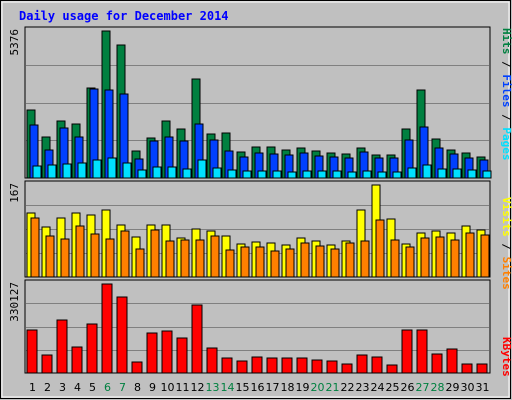  Describe the element at coordinates (47, 387) in the screenshot. I see `day-label-2: 2` at that location.